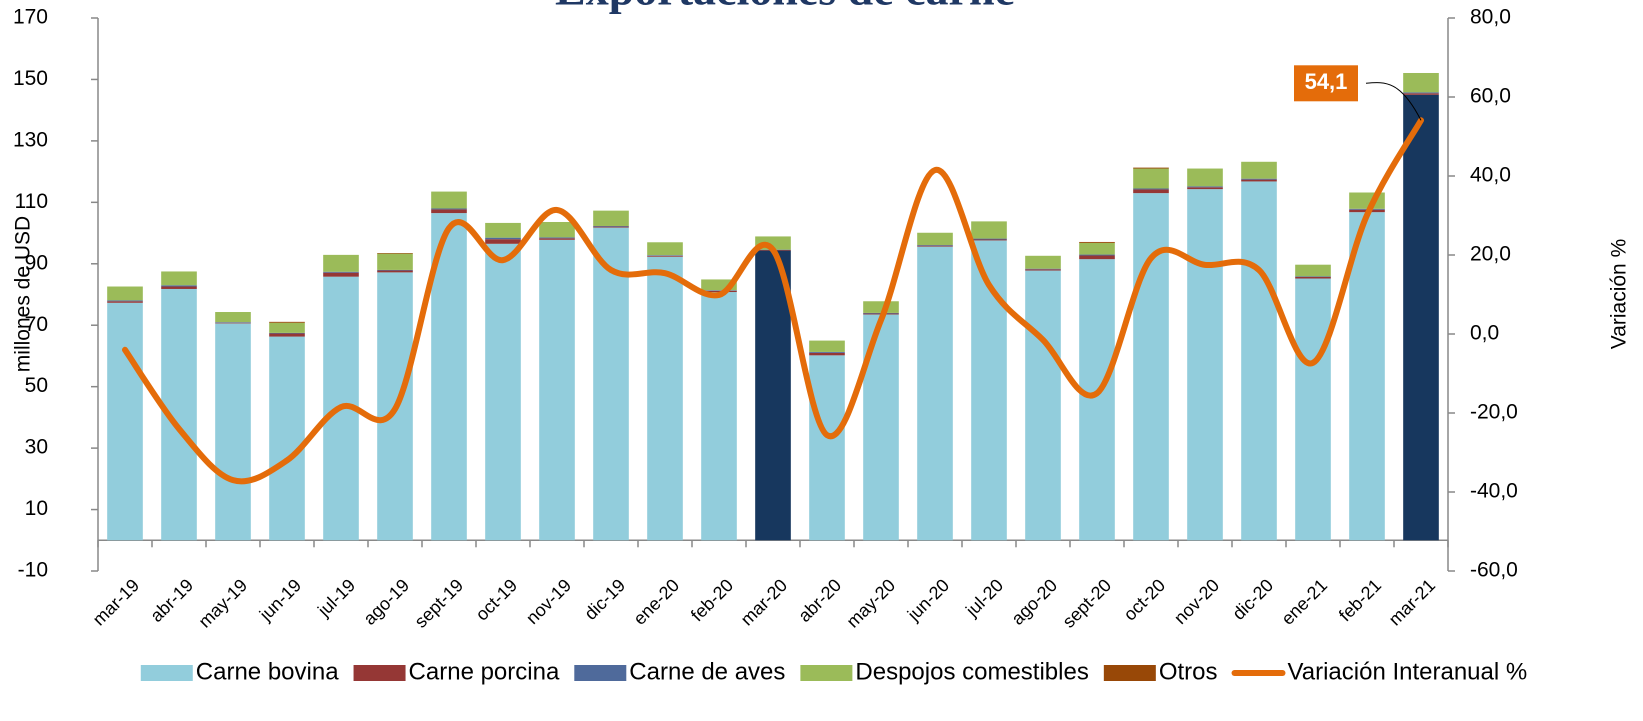 This screenshot has width=1643, height=721. Describe the element at coordinates (386, 602) in the screenshot. I see `x-tick-label: ago-19` at that location.